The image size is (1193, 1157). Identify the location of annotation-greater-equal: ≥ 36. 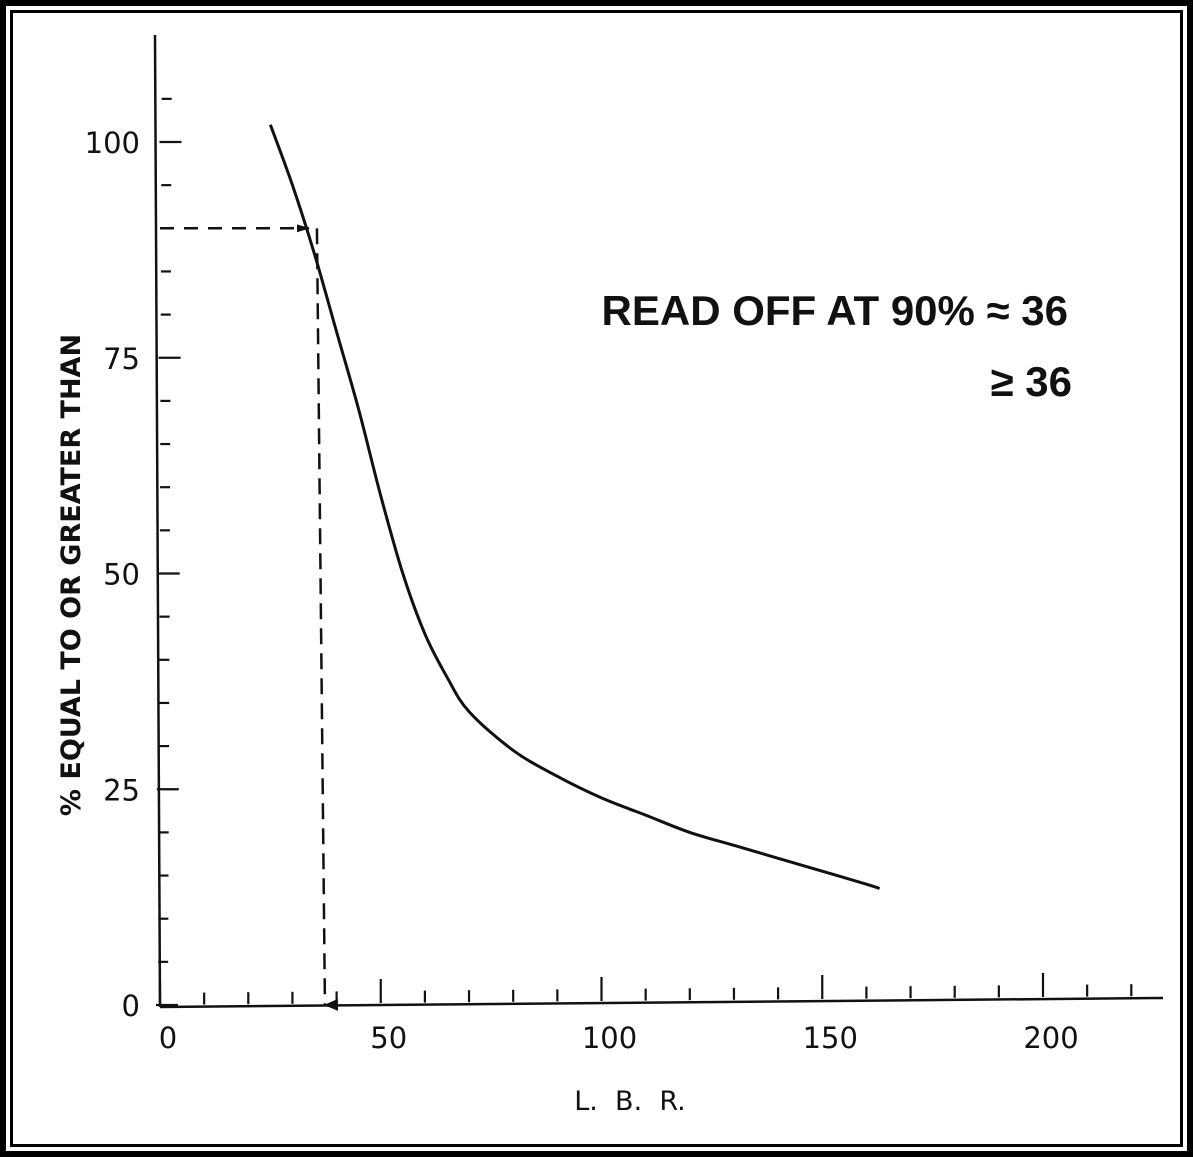
(1031, 381).